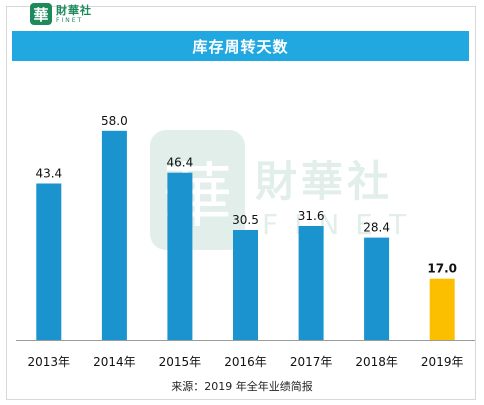 The image size is (484, 405). What do you see at coordinates (245, 285) in the screenshot?
I see `bar-2016年` at bounding box center [245, 285].